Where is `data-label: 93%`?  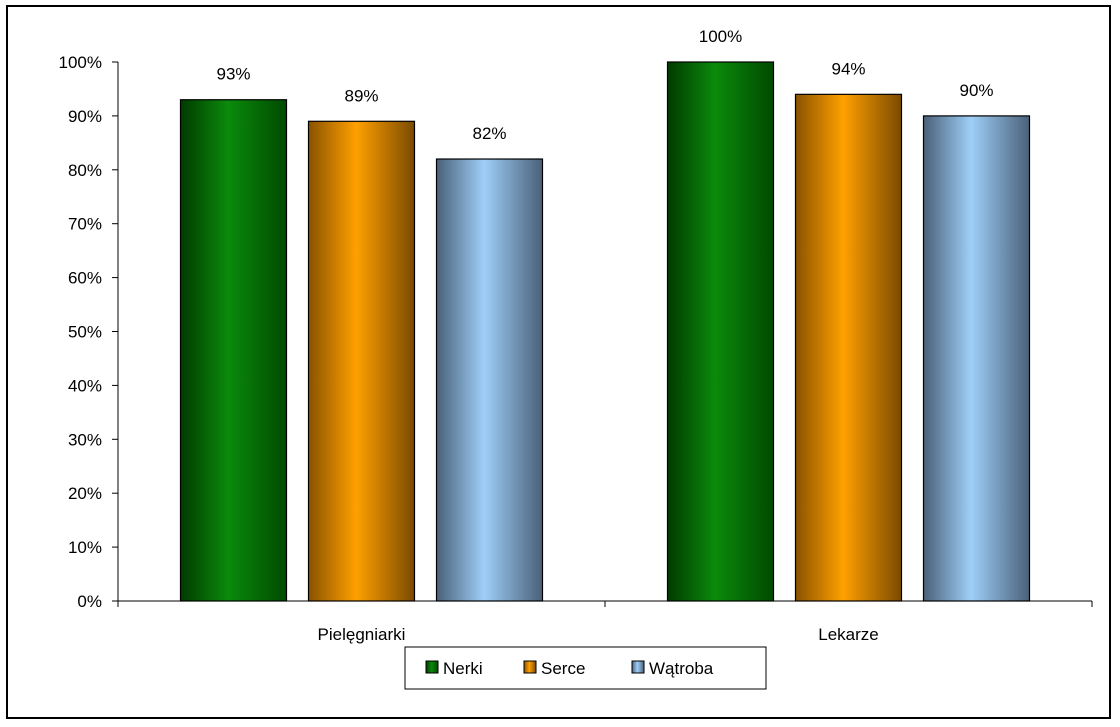
data-label: 93% is located at coordinates (233, 74).